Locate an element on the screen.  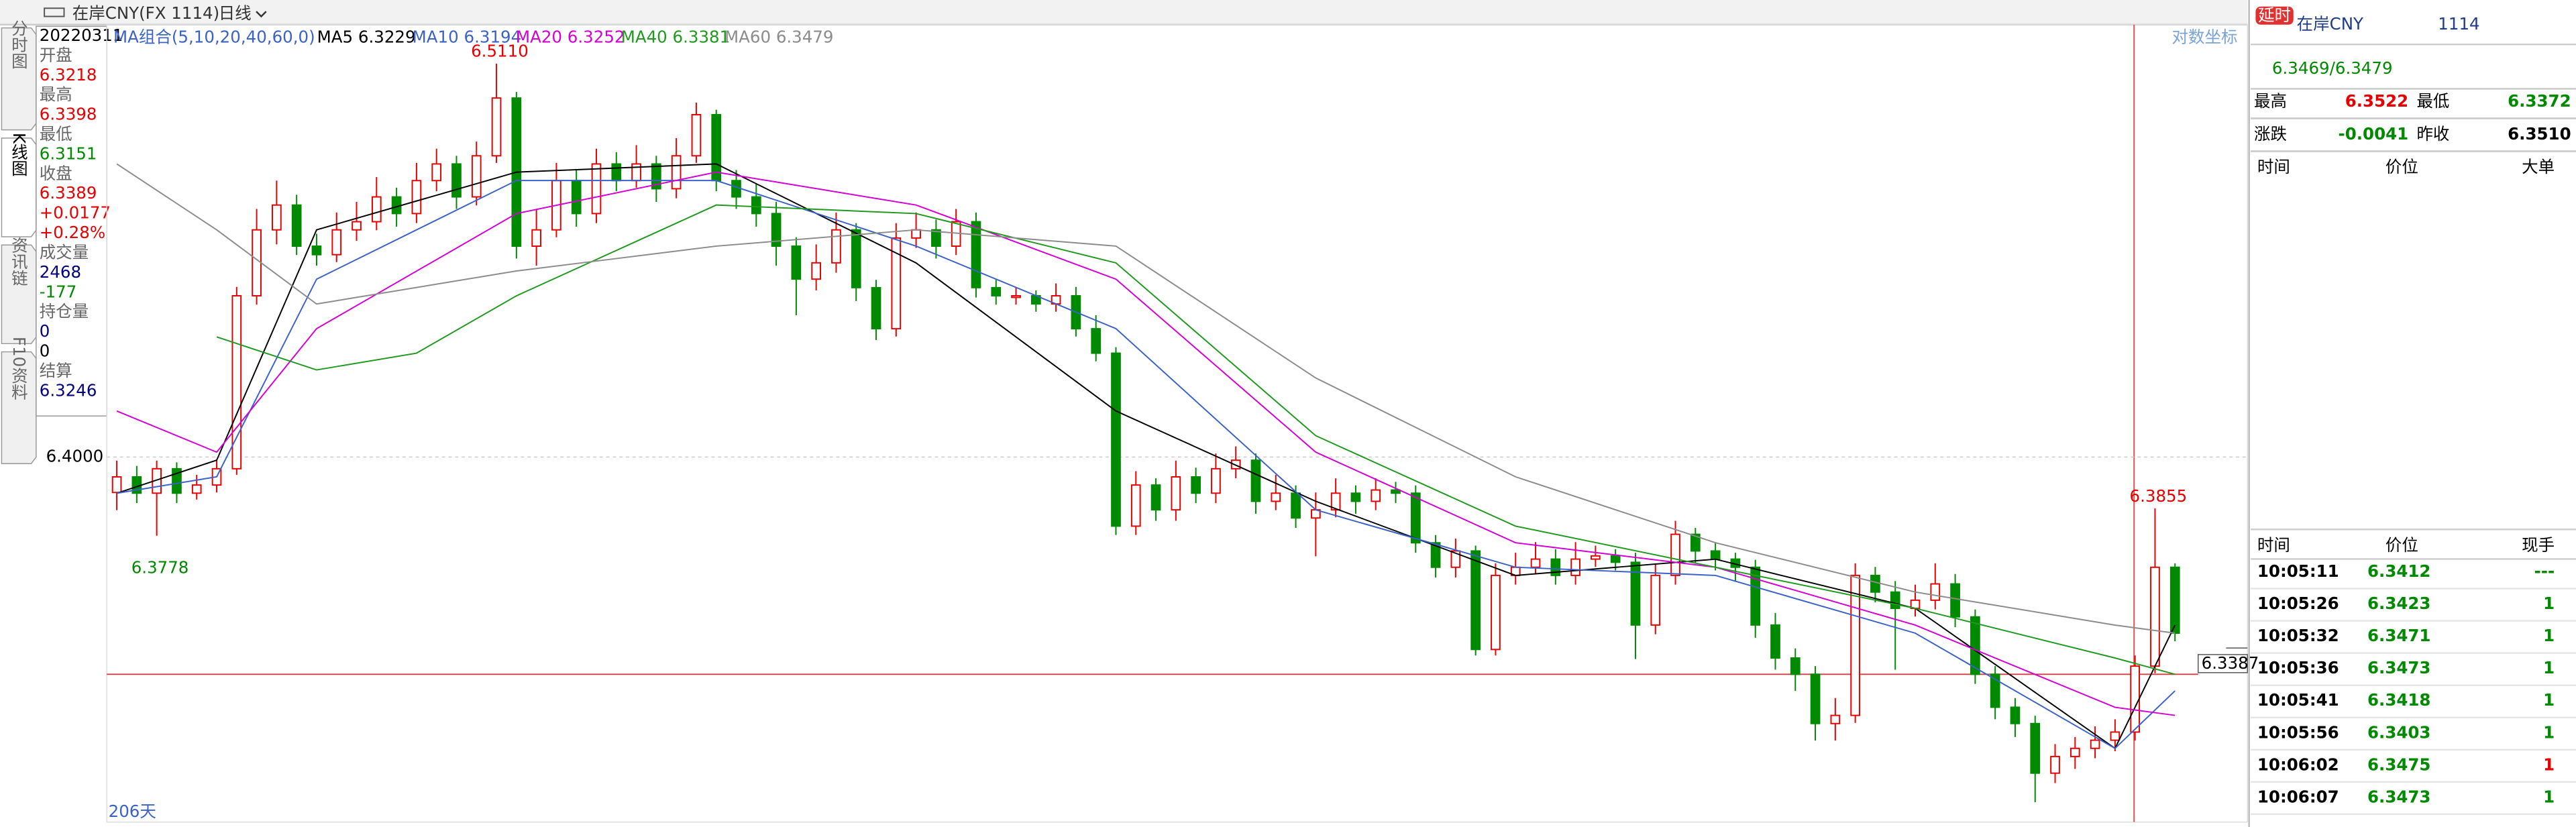
trades-header: 时间 is located at coordinates (2273, 545).